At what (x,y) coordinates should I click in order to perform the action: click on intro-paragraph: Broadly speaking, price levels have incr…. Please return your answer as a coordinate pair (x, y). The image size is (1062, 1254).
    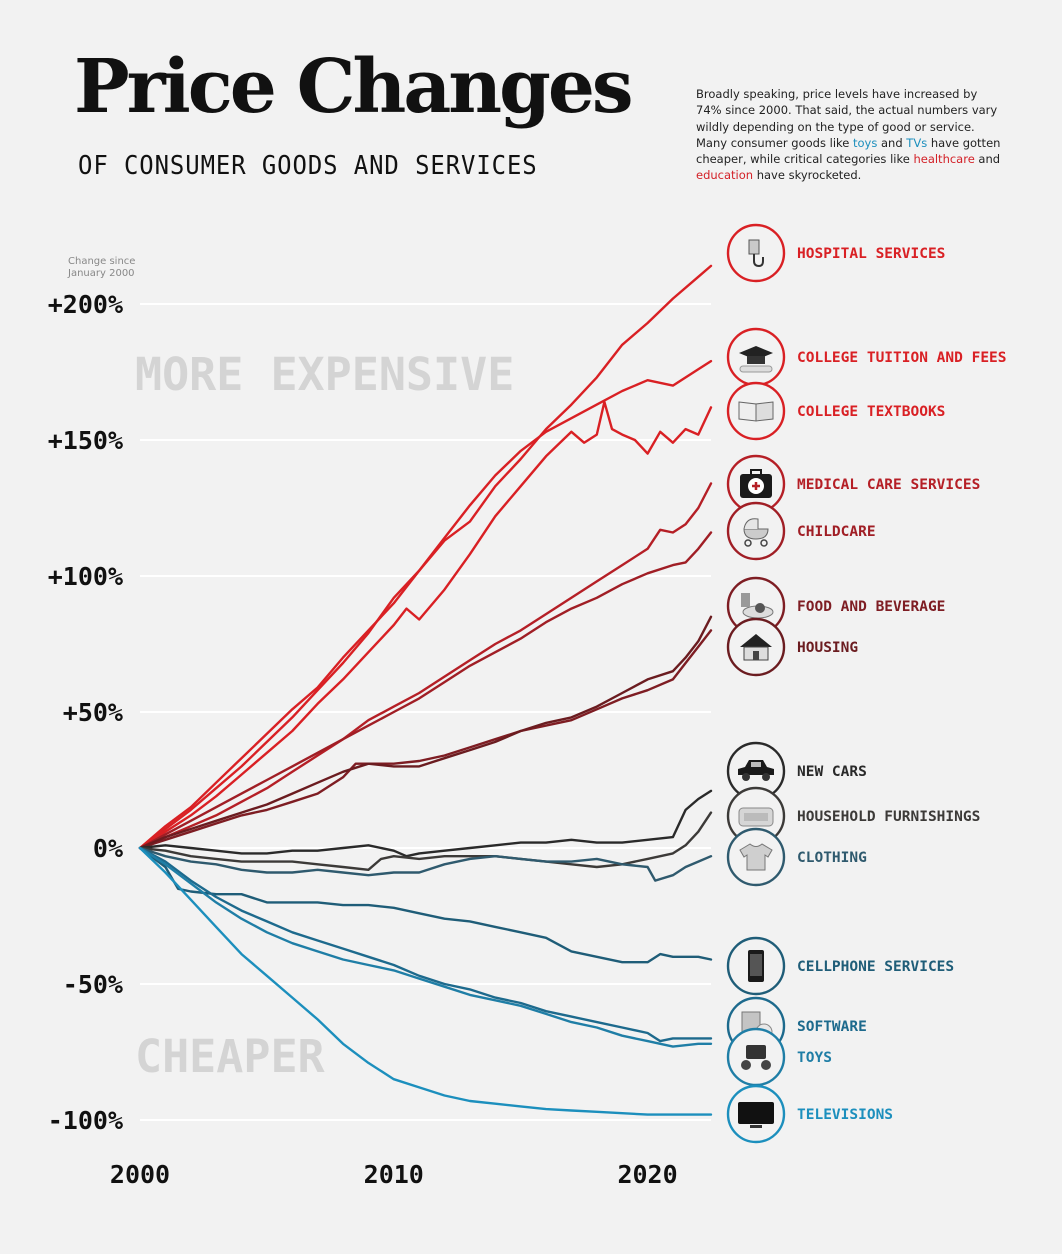
    Looking at the image, I should click on (851, 135).